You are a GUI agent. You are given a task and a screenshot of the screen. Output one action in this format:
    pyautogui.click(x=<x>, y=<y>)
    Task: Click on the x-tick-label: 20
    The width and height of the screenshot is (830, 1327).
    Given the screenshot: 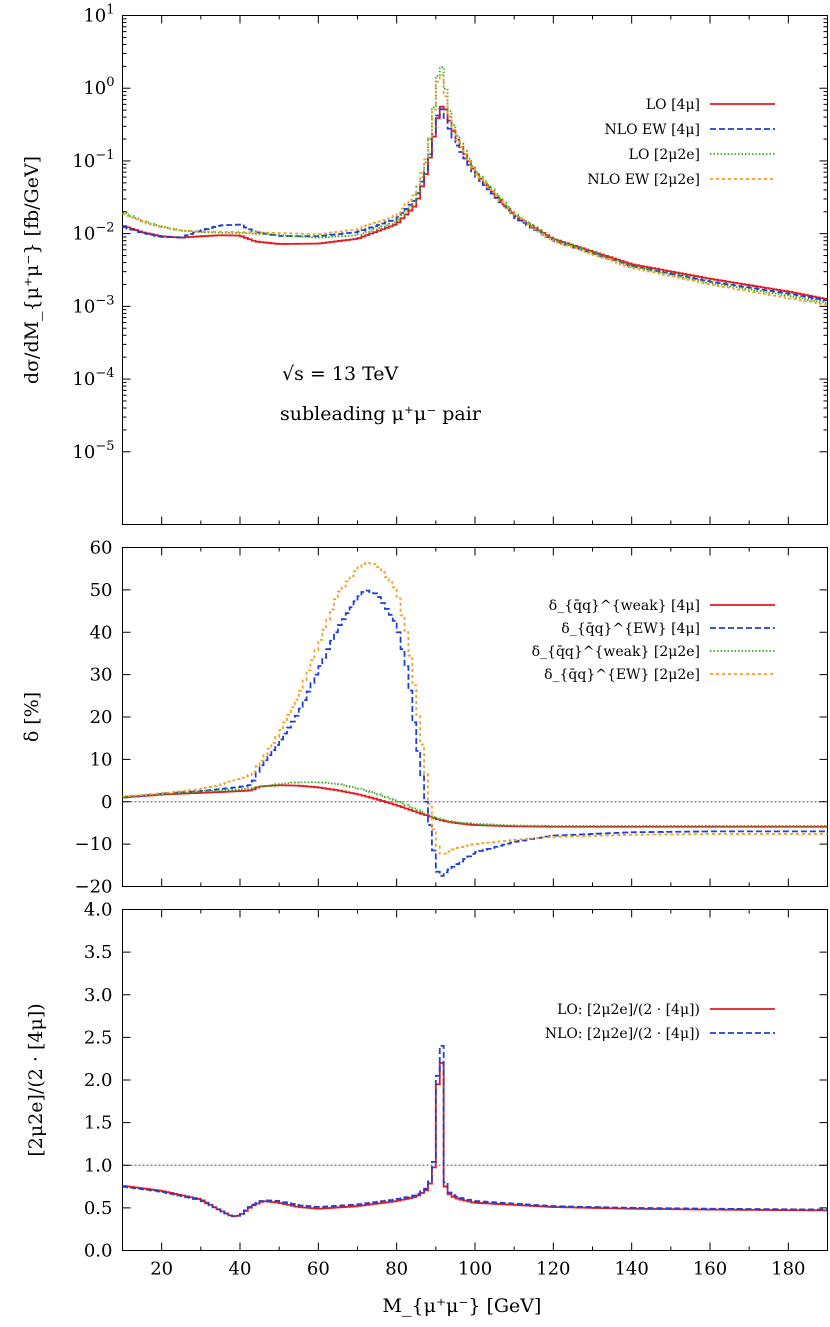 What is the action you would take?
    pyautogui.click(x=161, y=1269)
    